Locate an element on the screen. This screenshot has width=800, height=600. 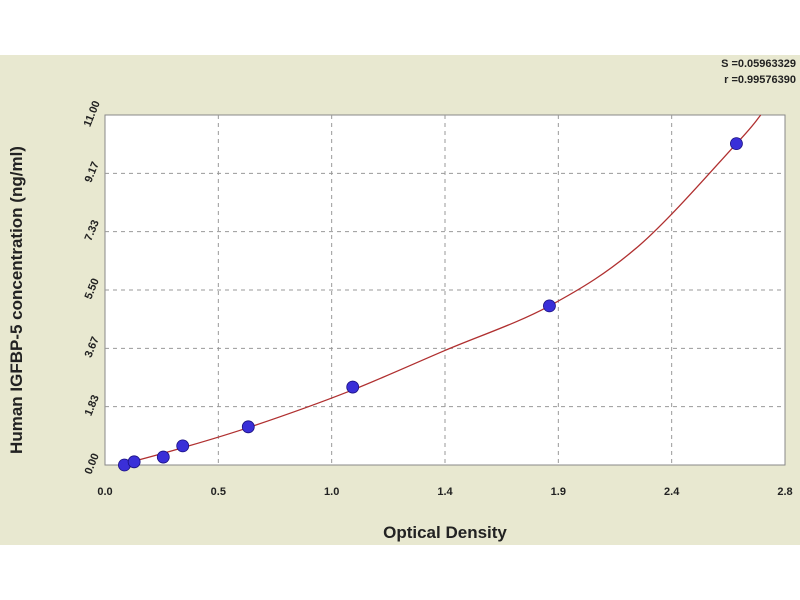
fit-statistics: S =0.05963329 r =0.99576390 is located at coordinates (758, 72).